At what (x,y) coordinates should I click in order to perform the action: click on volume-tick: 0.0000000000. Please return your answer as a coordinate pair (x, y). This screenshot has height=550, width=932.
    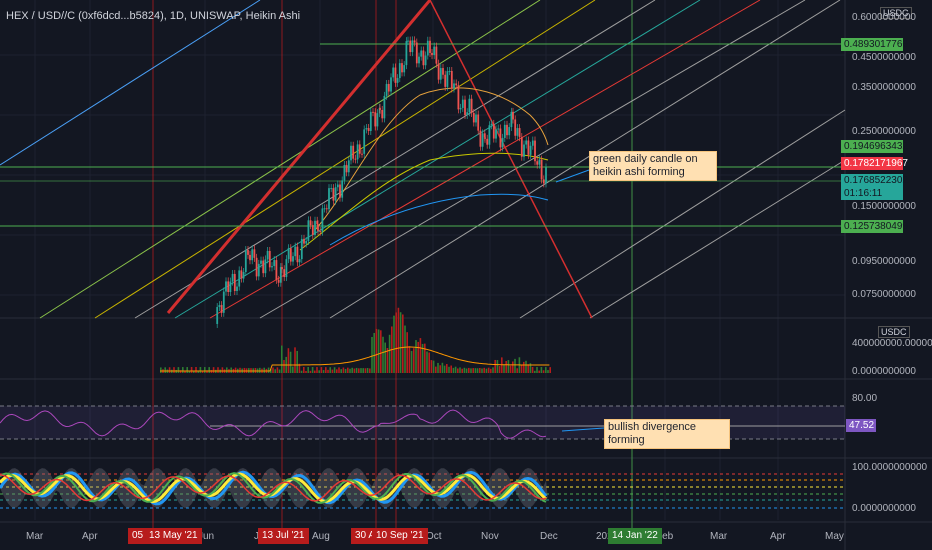
    Looking at the image, I should click on (884, 371).